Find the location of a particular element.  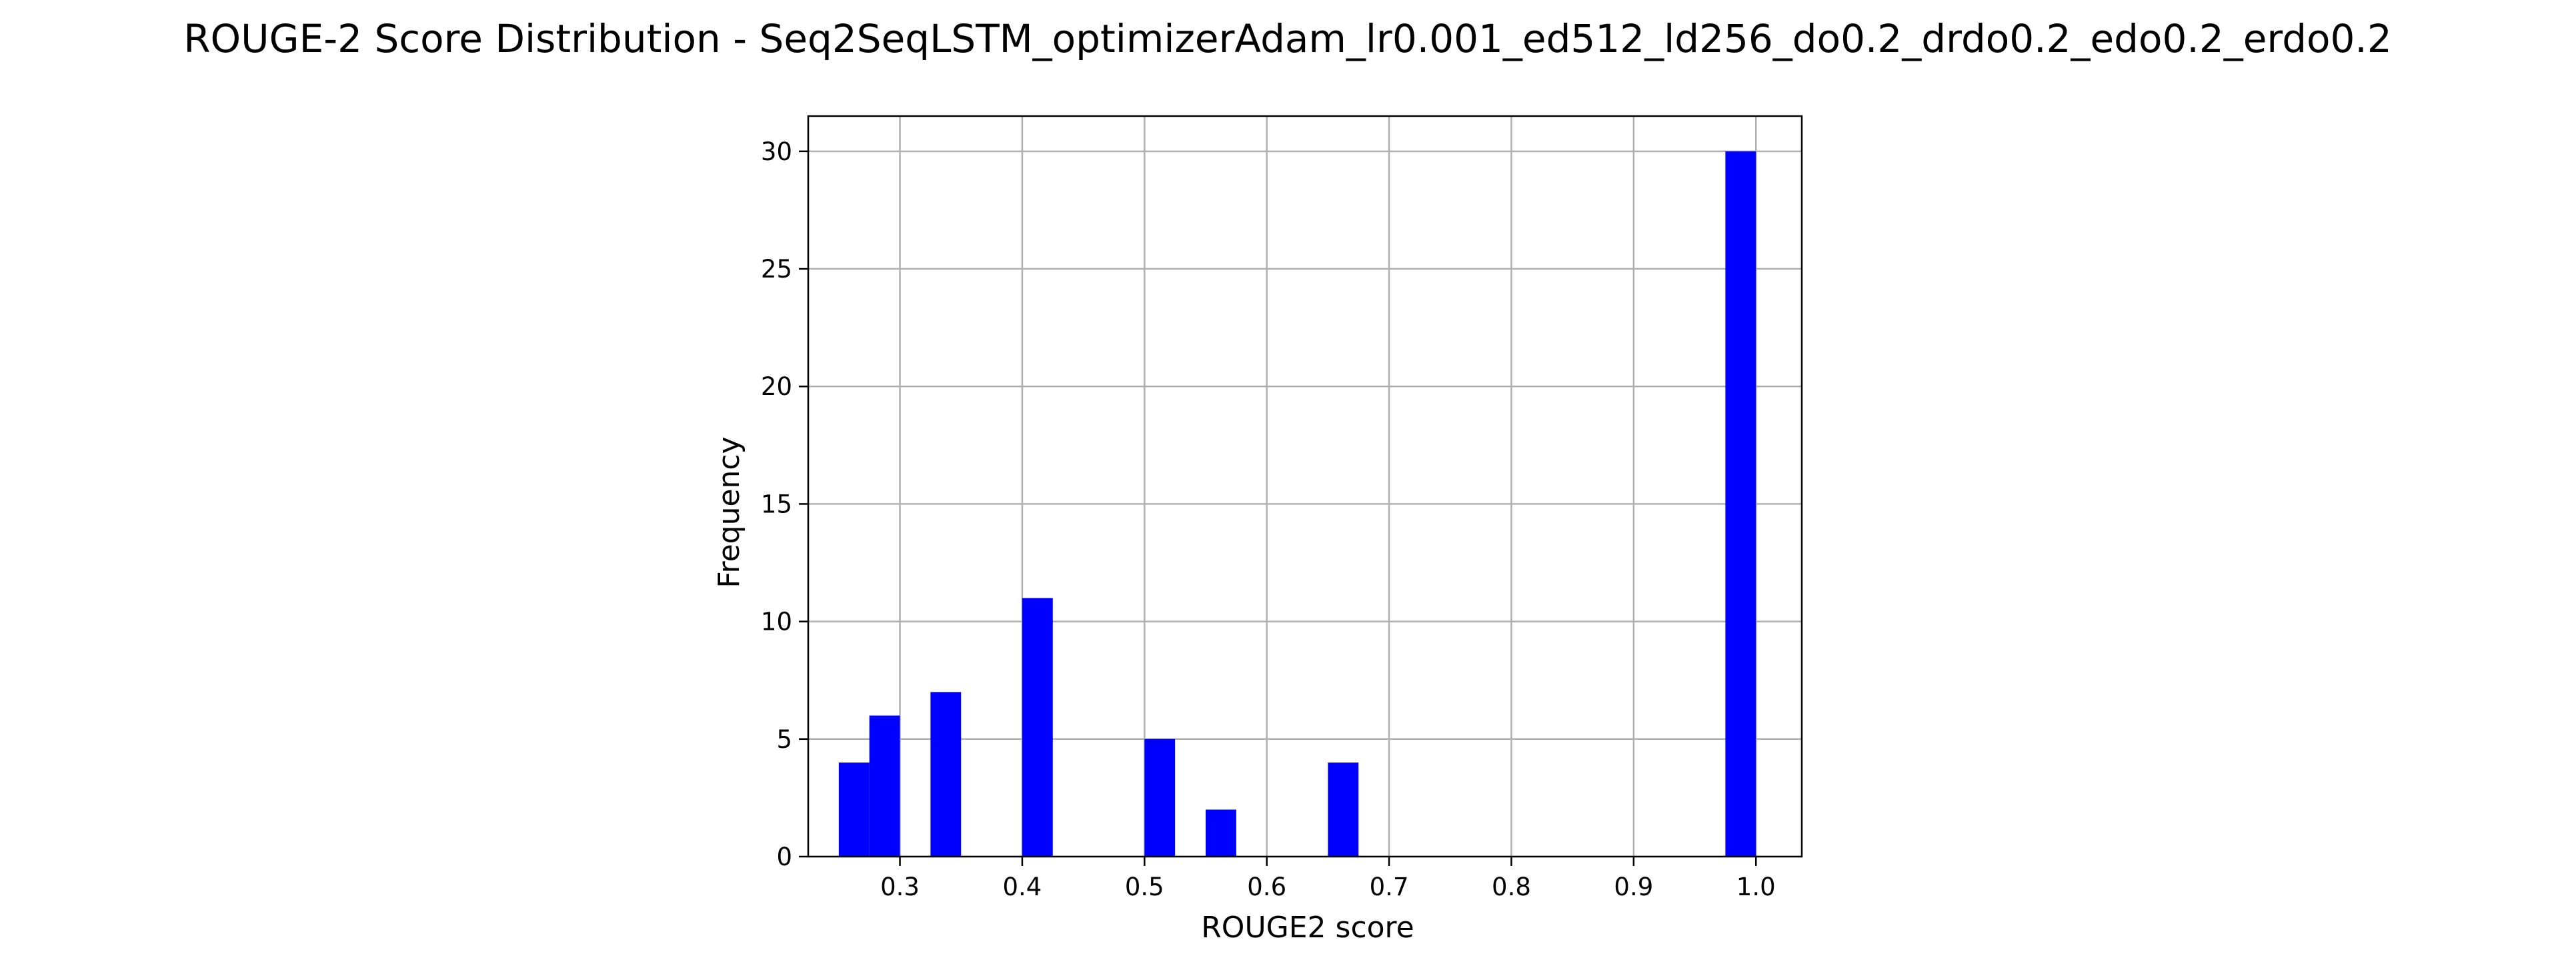

y-axis-label: Frequency is located at coordinates (729, 512).